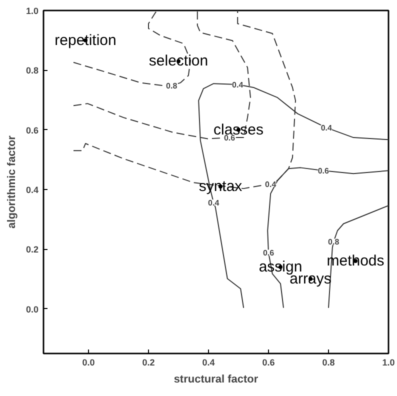 The image size is (397, 396). I want to click on x-tick-label: 1.0, so click(388, 363).